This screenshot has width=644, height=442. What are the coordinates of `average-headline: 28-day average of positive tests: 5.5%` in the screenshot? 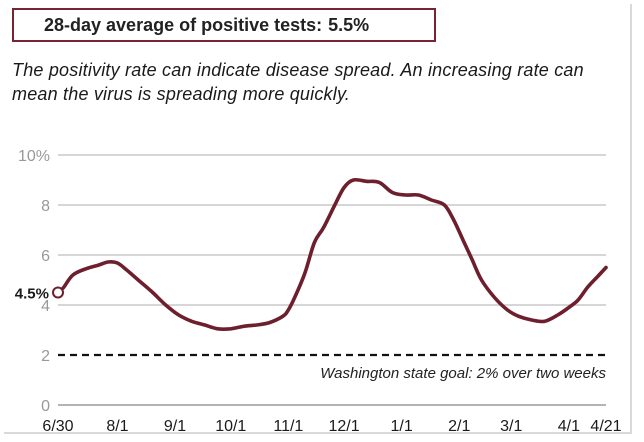 It's located at (224, 25).